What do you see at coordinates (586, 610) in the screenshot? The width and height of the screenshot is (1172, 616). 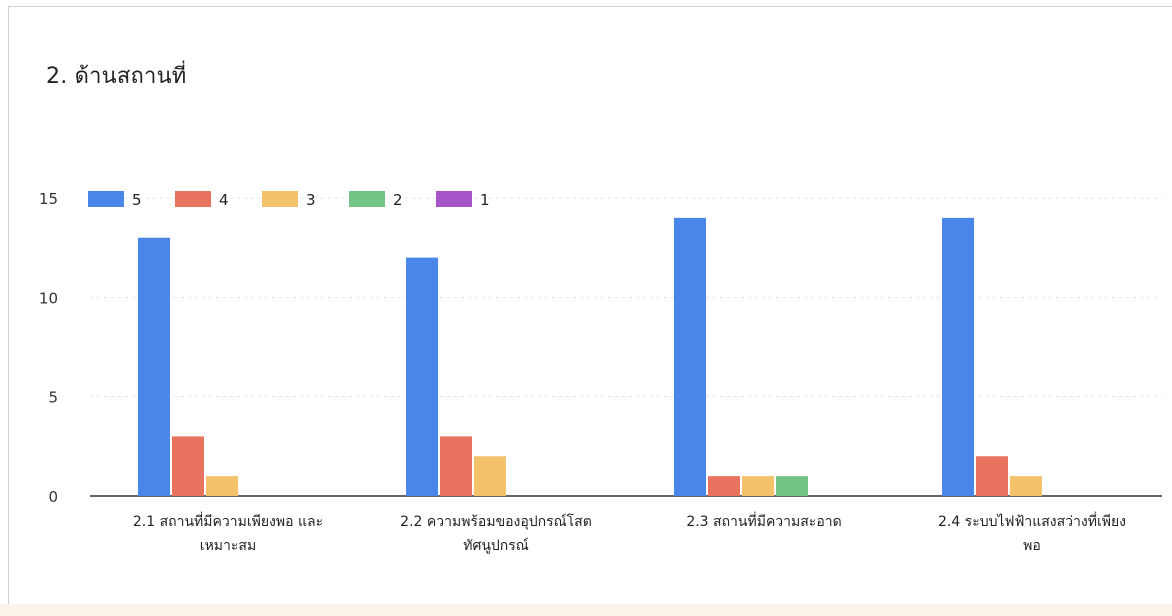 I see `bottom-strip` at bounding box center [586, 610].